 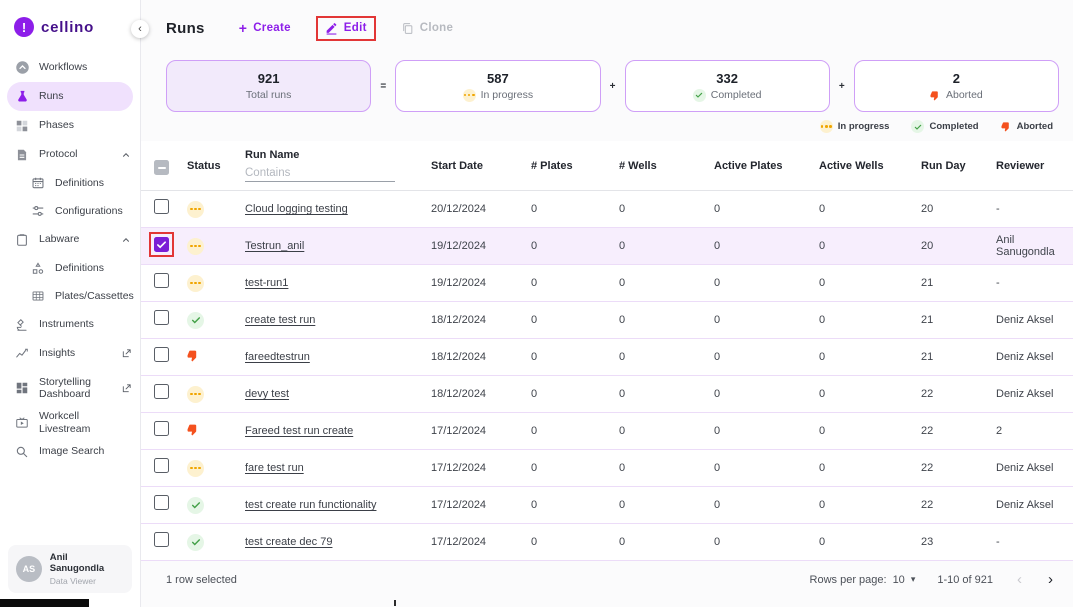 I want to click on completed-icon, so click(x=699, y=95).